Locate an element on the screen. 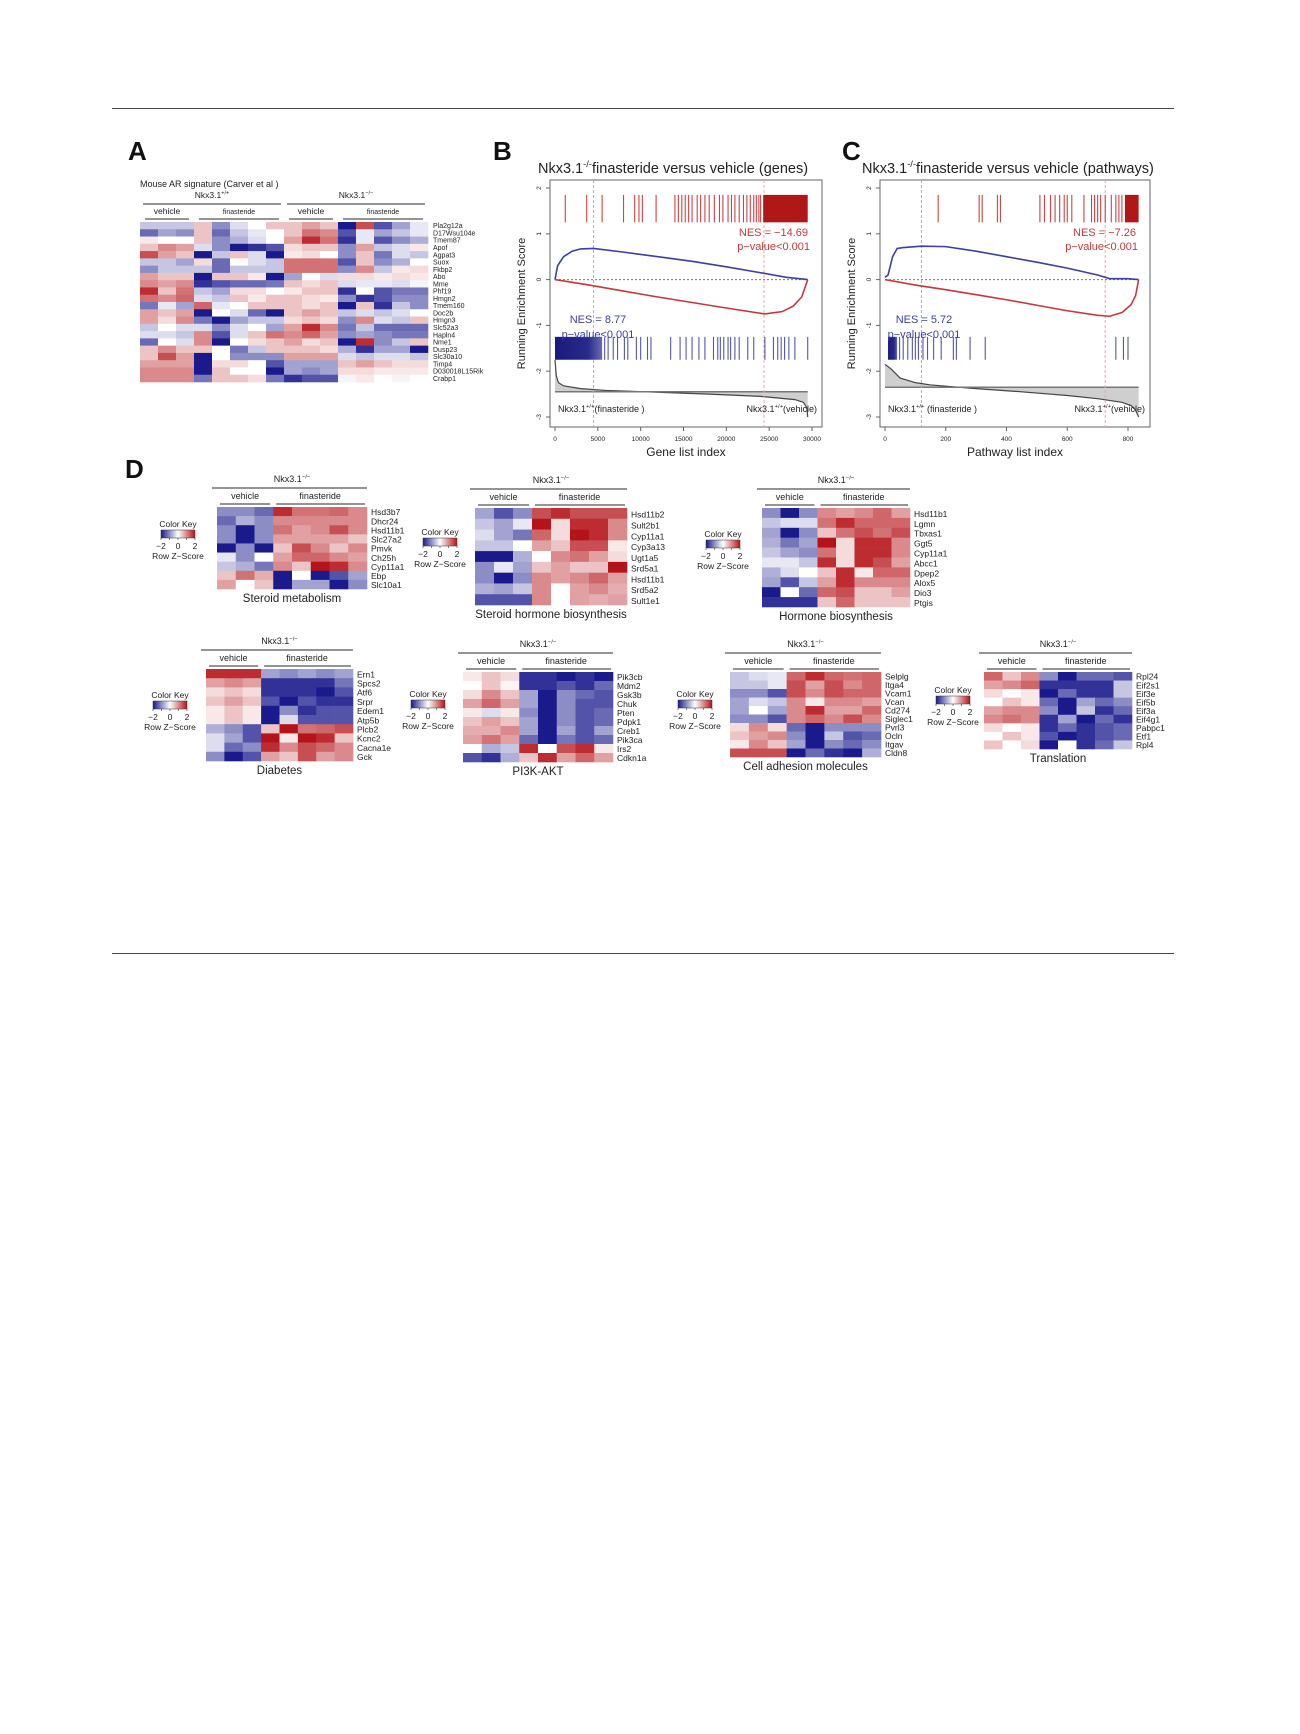 This screenshot has height=1734, width=1300. genotype-superscript: +/+ is located at coordinates (779, 407).